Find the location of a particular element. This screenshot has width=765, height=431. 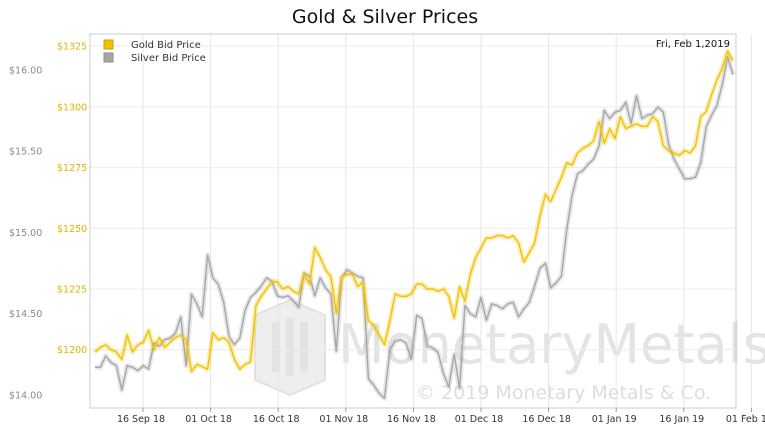

x-tick-label: 16 Nov 18 is located at coordinates (411, 419).